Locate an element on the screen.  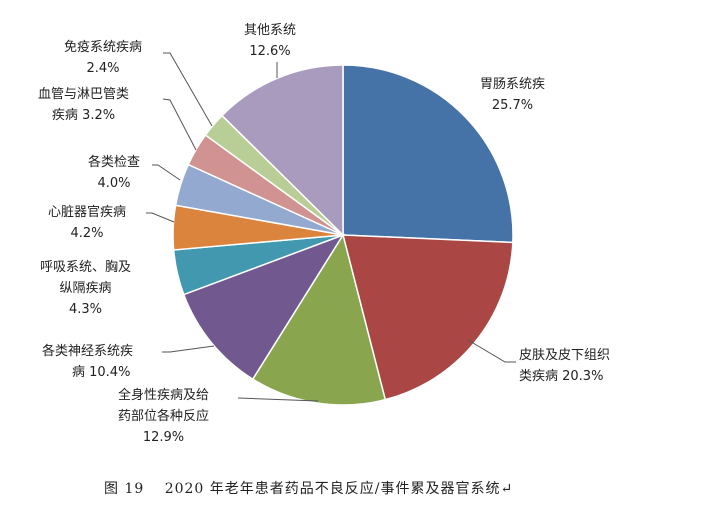
label-line: 心脏器官疾病 is located at coordinates (87, 212).